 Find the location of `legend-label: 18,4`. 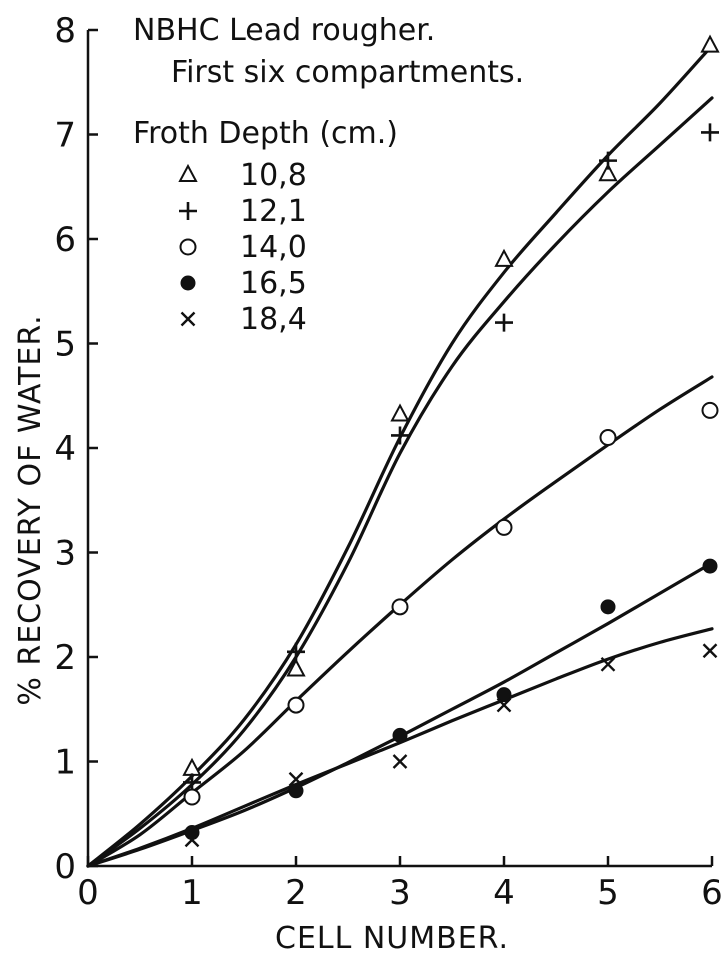

legend-label: 18,4 is located at coordinates (273, 319).